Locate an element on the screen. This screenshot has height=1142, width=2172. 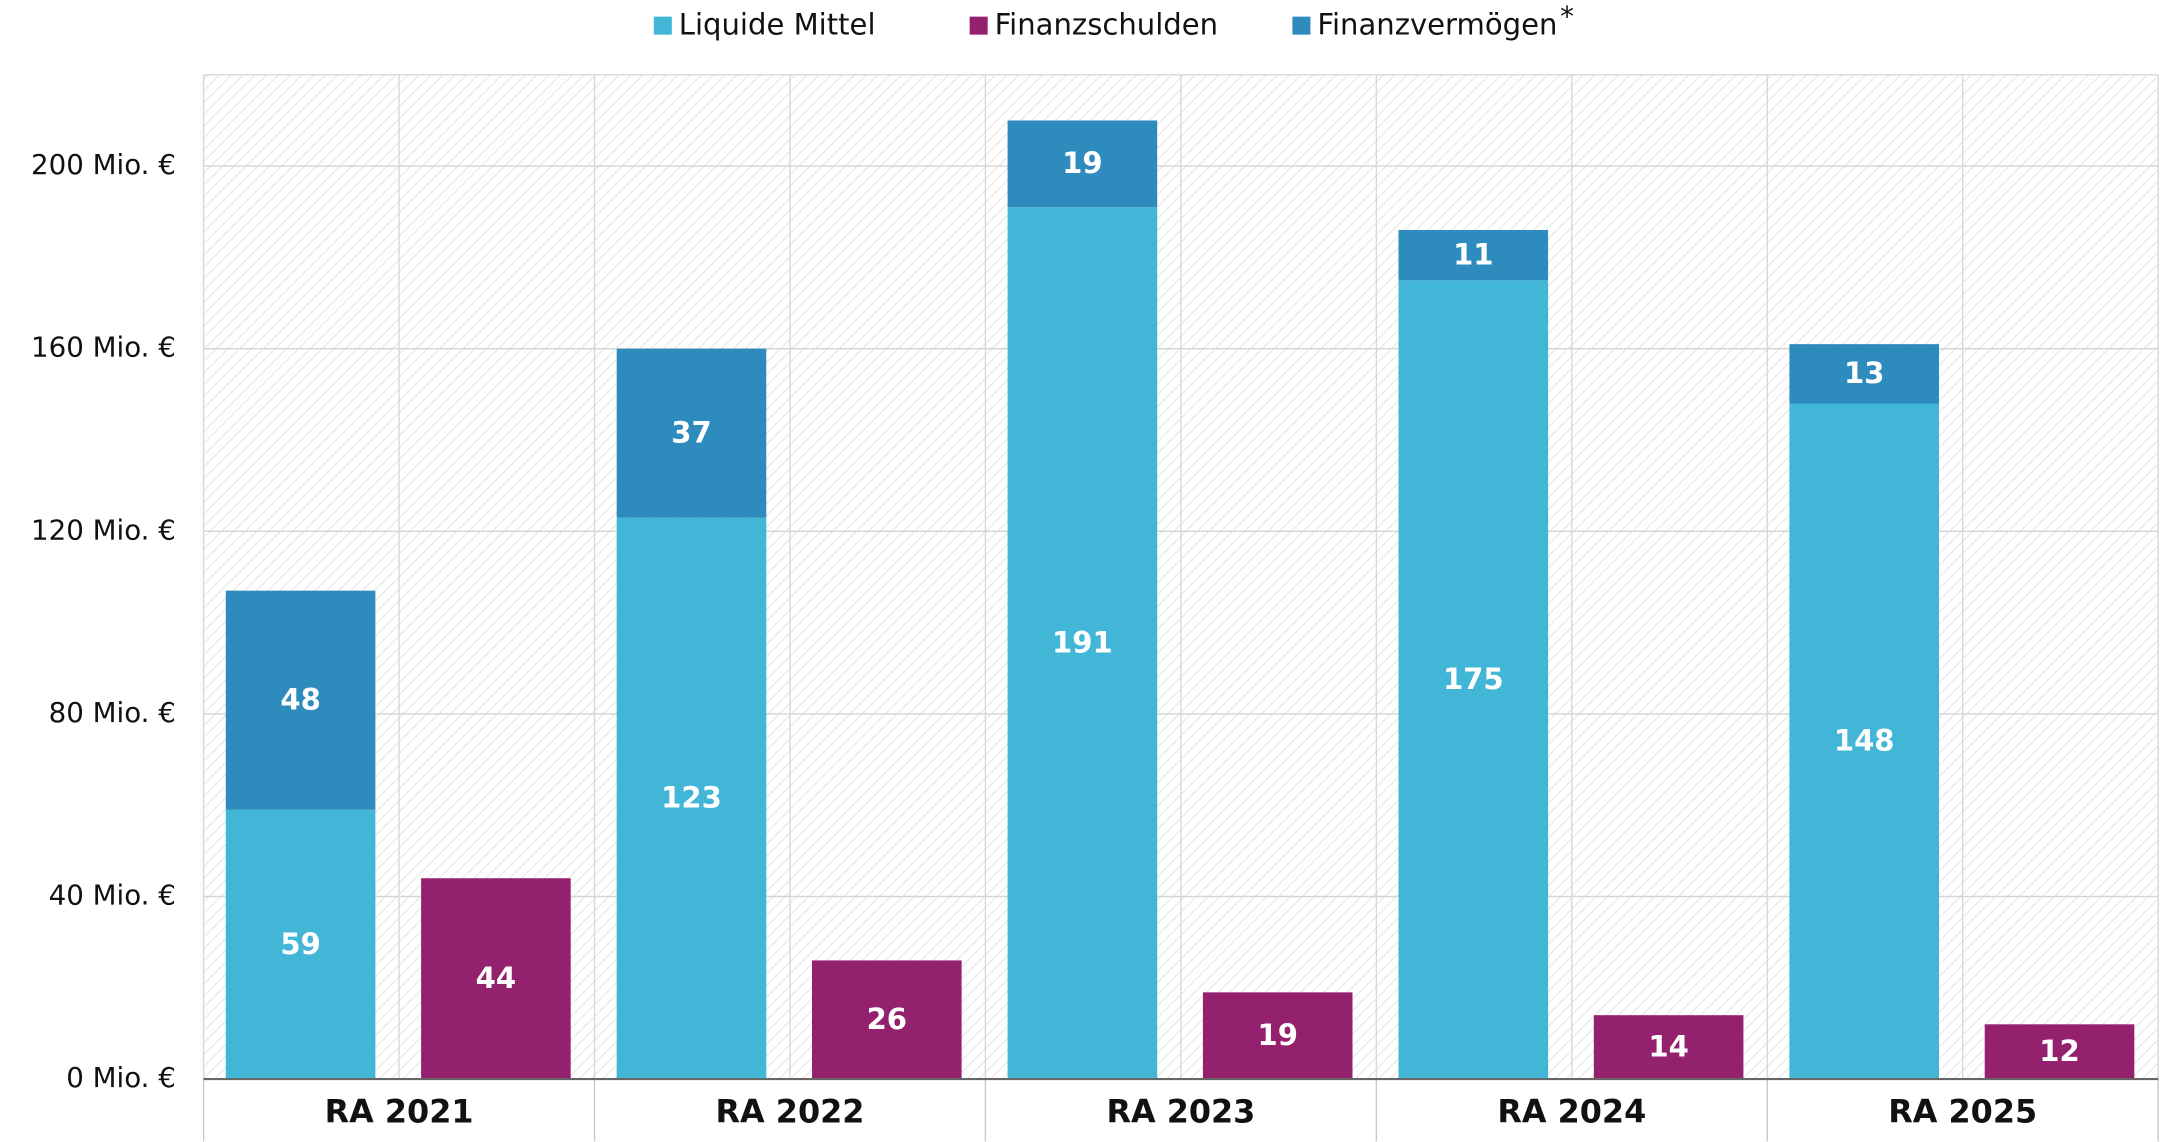
data-label: 44 is located at coordinates (496, 978).